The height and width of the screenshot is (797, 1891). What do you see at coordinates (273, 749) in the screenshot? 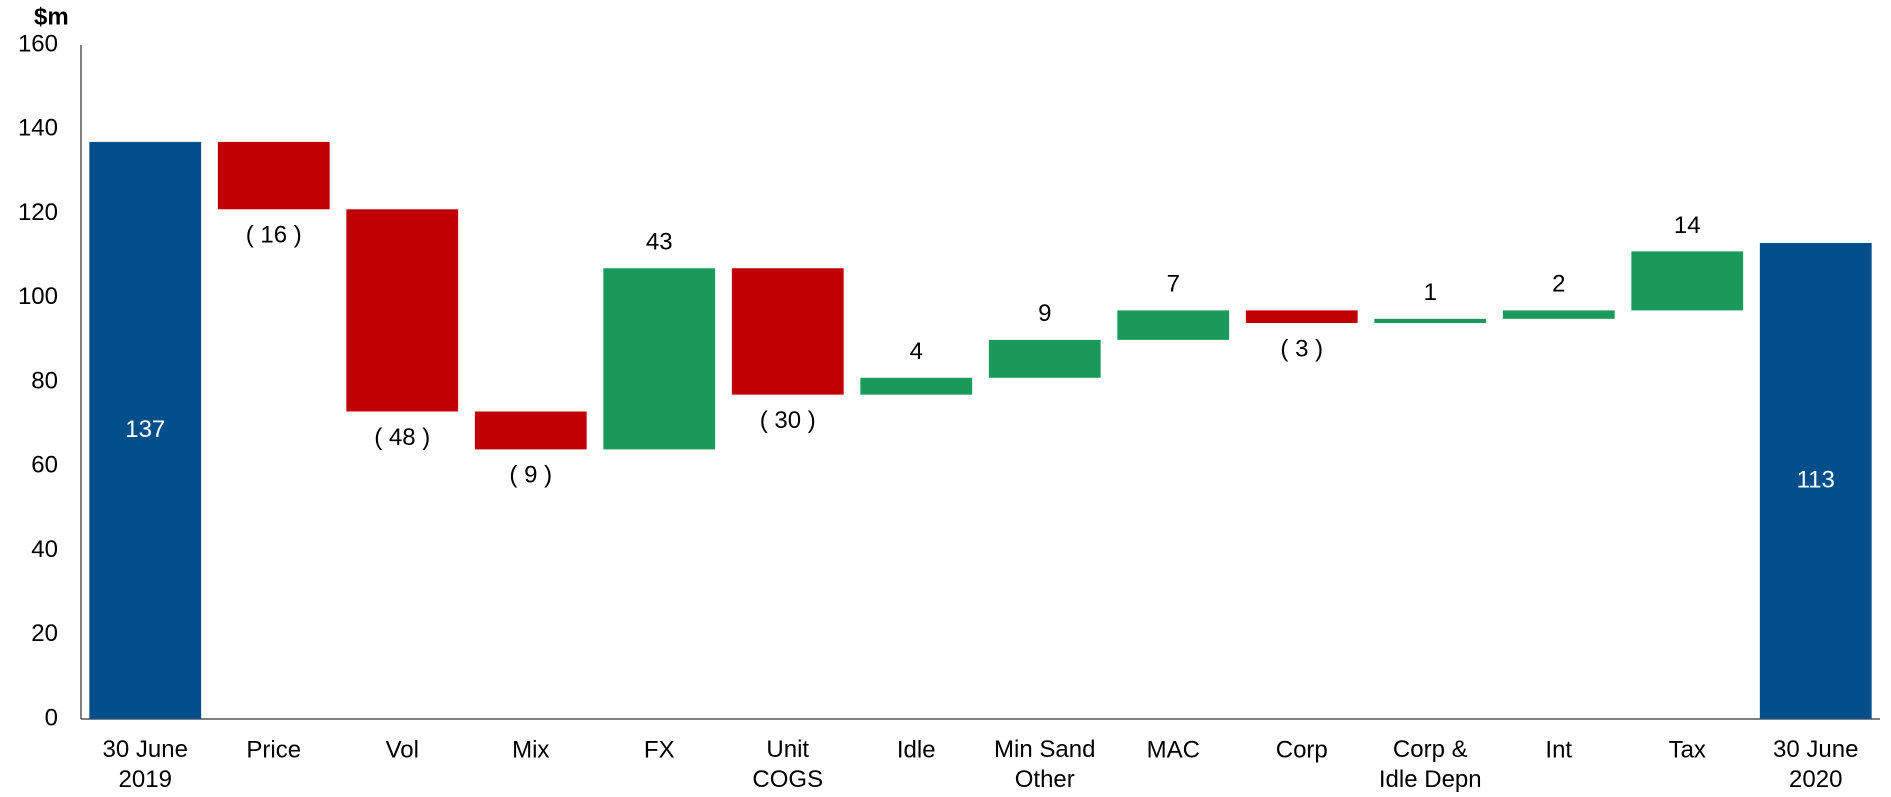
I see `x-tick-label: Price` at bounding box center [273, 749].